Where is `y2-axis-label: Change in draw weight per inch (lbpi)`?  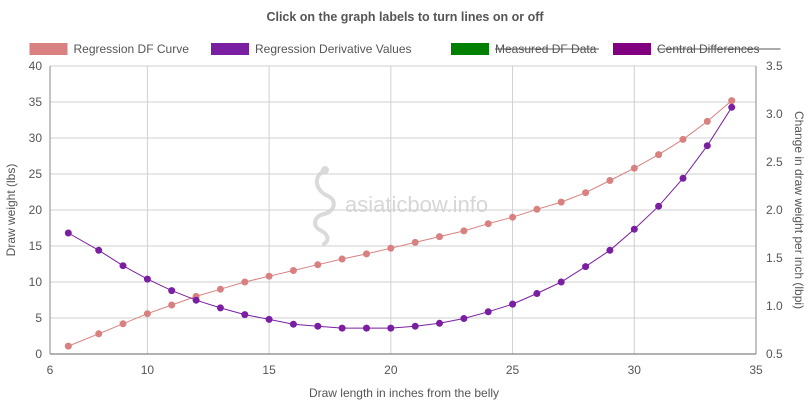 y2-axis-label: Change in draw weight per inch (lbpi) is located at coordinates (799, 210).